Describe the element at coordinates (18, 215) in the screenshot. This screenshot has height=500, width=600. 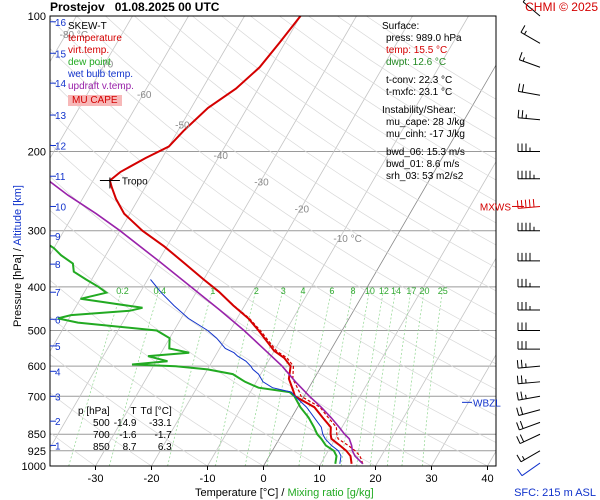
I see `altitude-axis-label: Altitude [km]` at that location.